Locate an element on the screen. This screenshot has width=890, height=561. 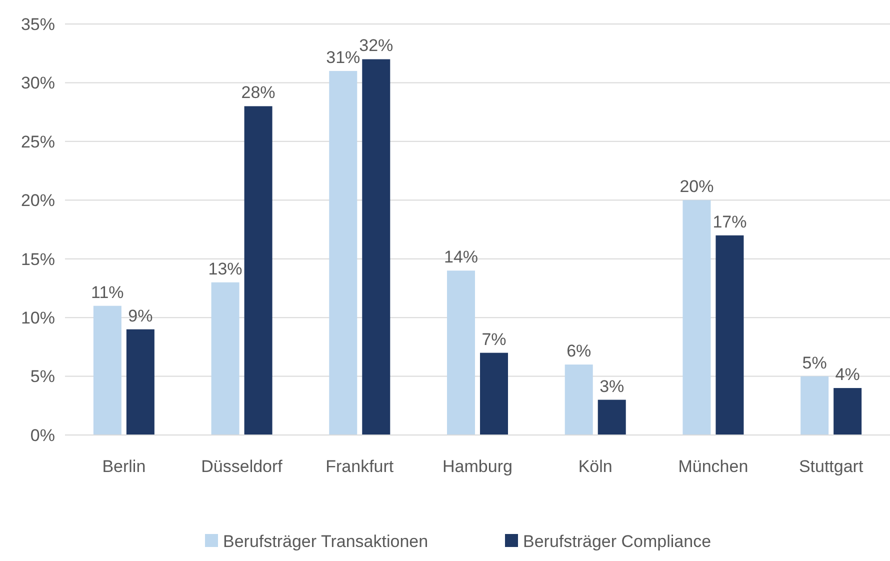
y-tick-label: 0% is located at coordinates (42, 435).